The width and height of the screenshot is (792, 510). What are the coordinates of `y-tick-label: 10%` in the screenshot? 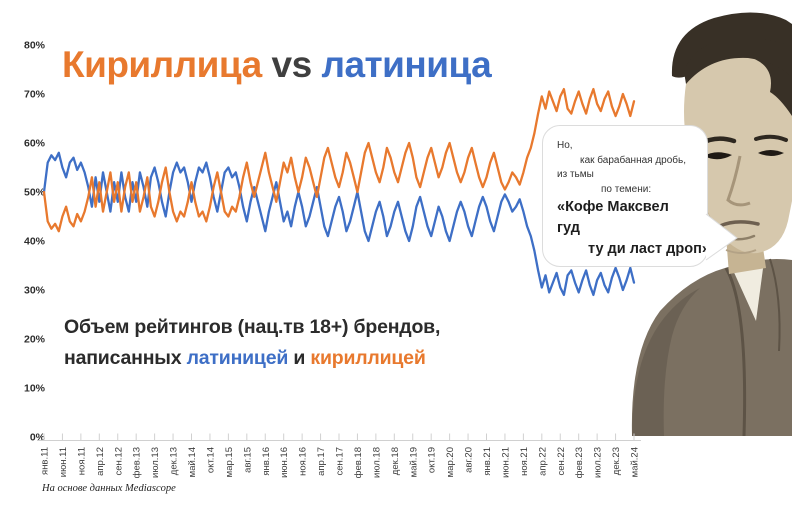 It's located at (35, 389).